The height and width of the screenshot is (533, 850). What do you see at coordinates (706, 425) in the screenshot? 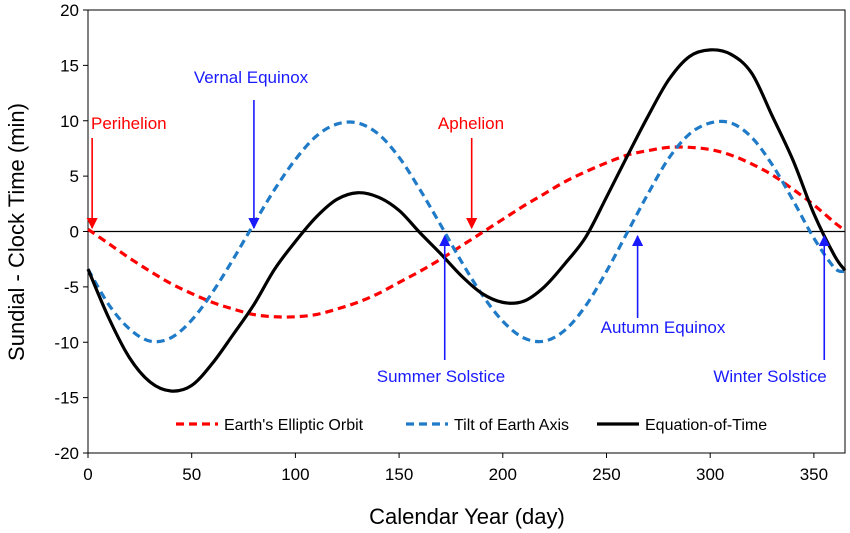
I see `legend-label: Equation-of-Time` at bounding box center [706, 425].